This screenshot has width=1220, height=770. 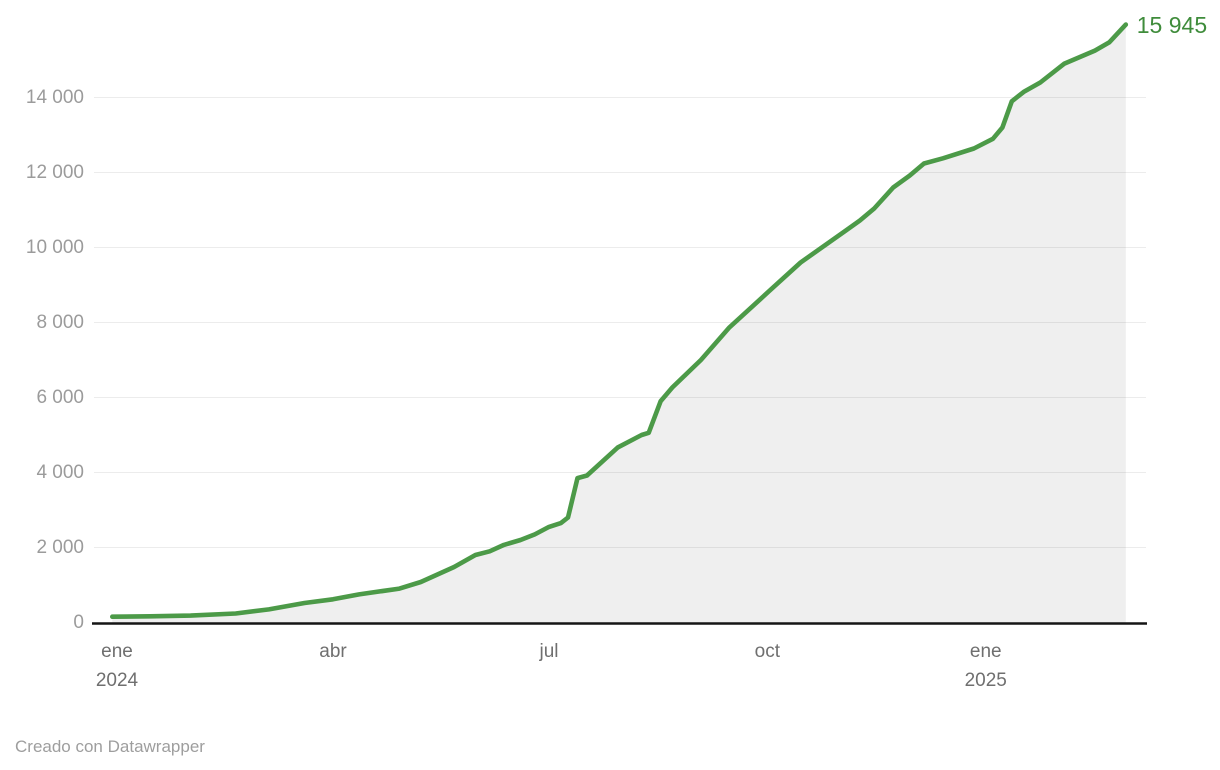 I want to click on y-tick-label: 4 000, so click(x=60, y=472).